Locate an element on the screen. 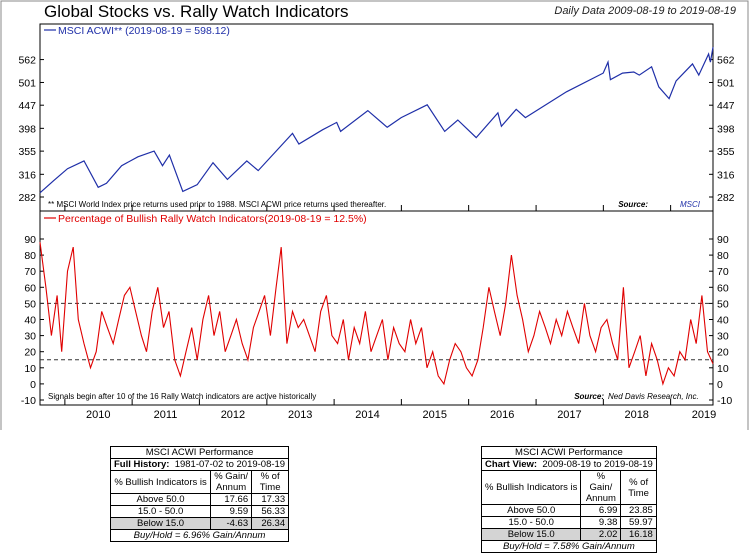 The image size is (750, 555). table-range-label: Full History: is located at coordinates (142, 464).